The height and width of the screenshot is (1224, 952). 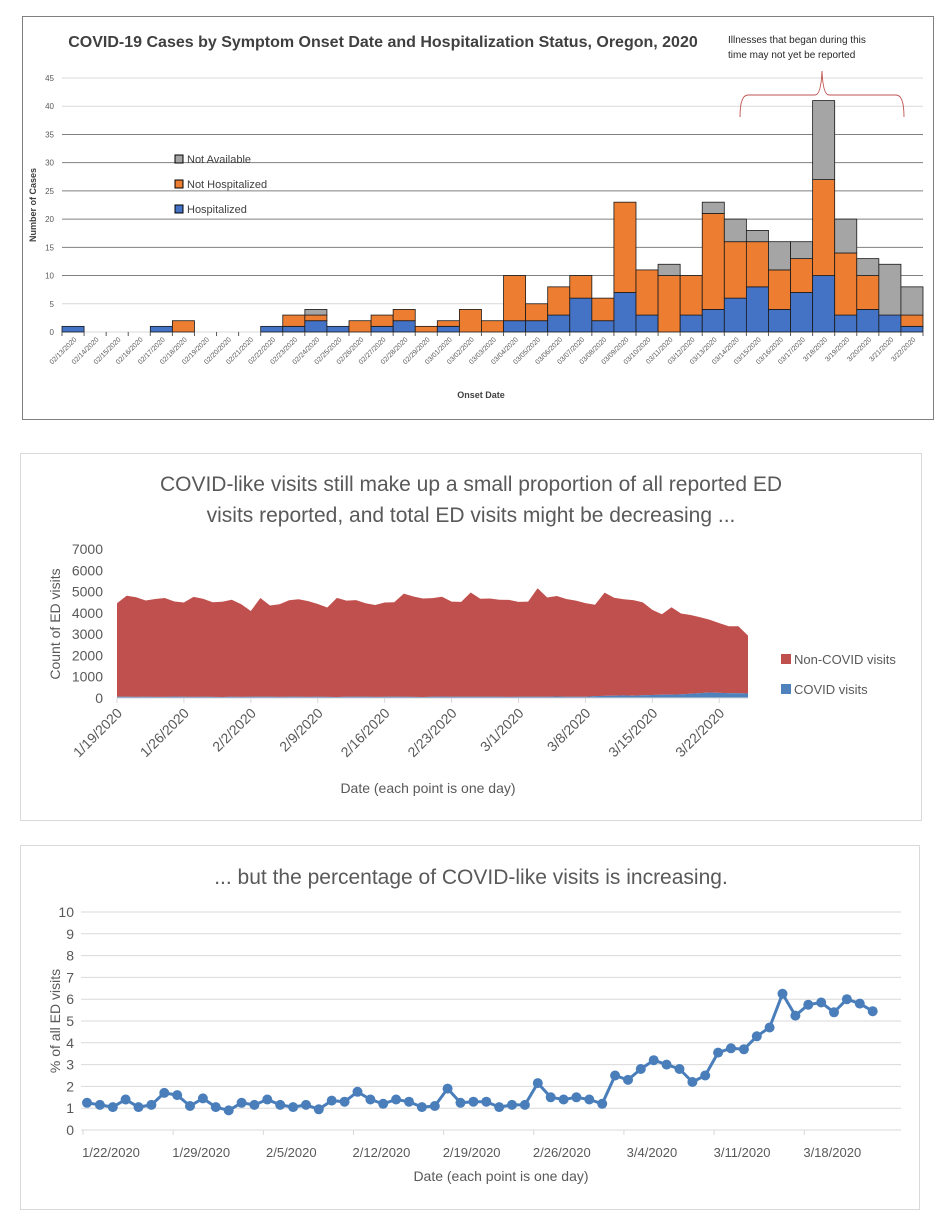 What do you see at coordinates (49, 134) in the screenshot?
I see `y-tick-label: 35` at bounding box center [49, 134].